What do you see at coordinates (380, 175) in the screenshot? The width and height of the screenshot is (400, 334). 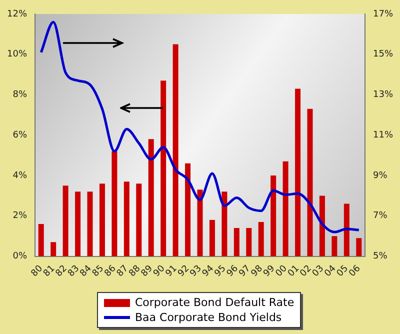 I see `y2-tick-label: 9%` at bounding box center [380, 175].